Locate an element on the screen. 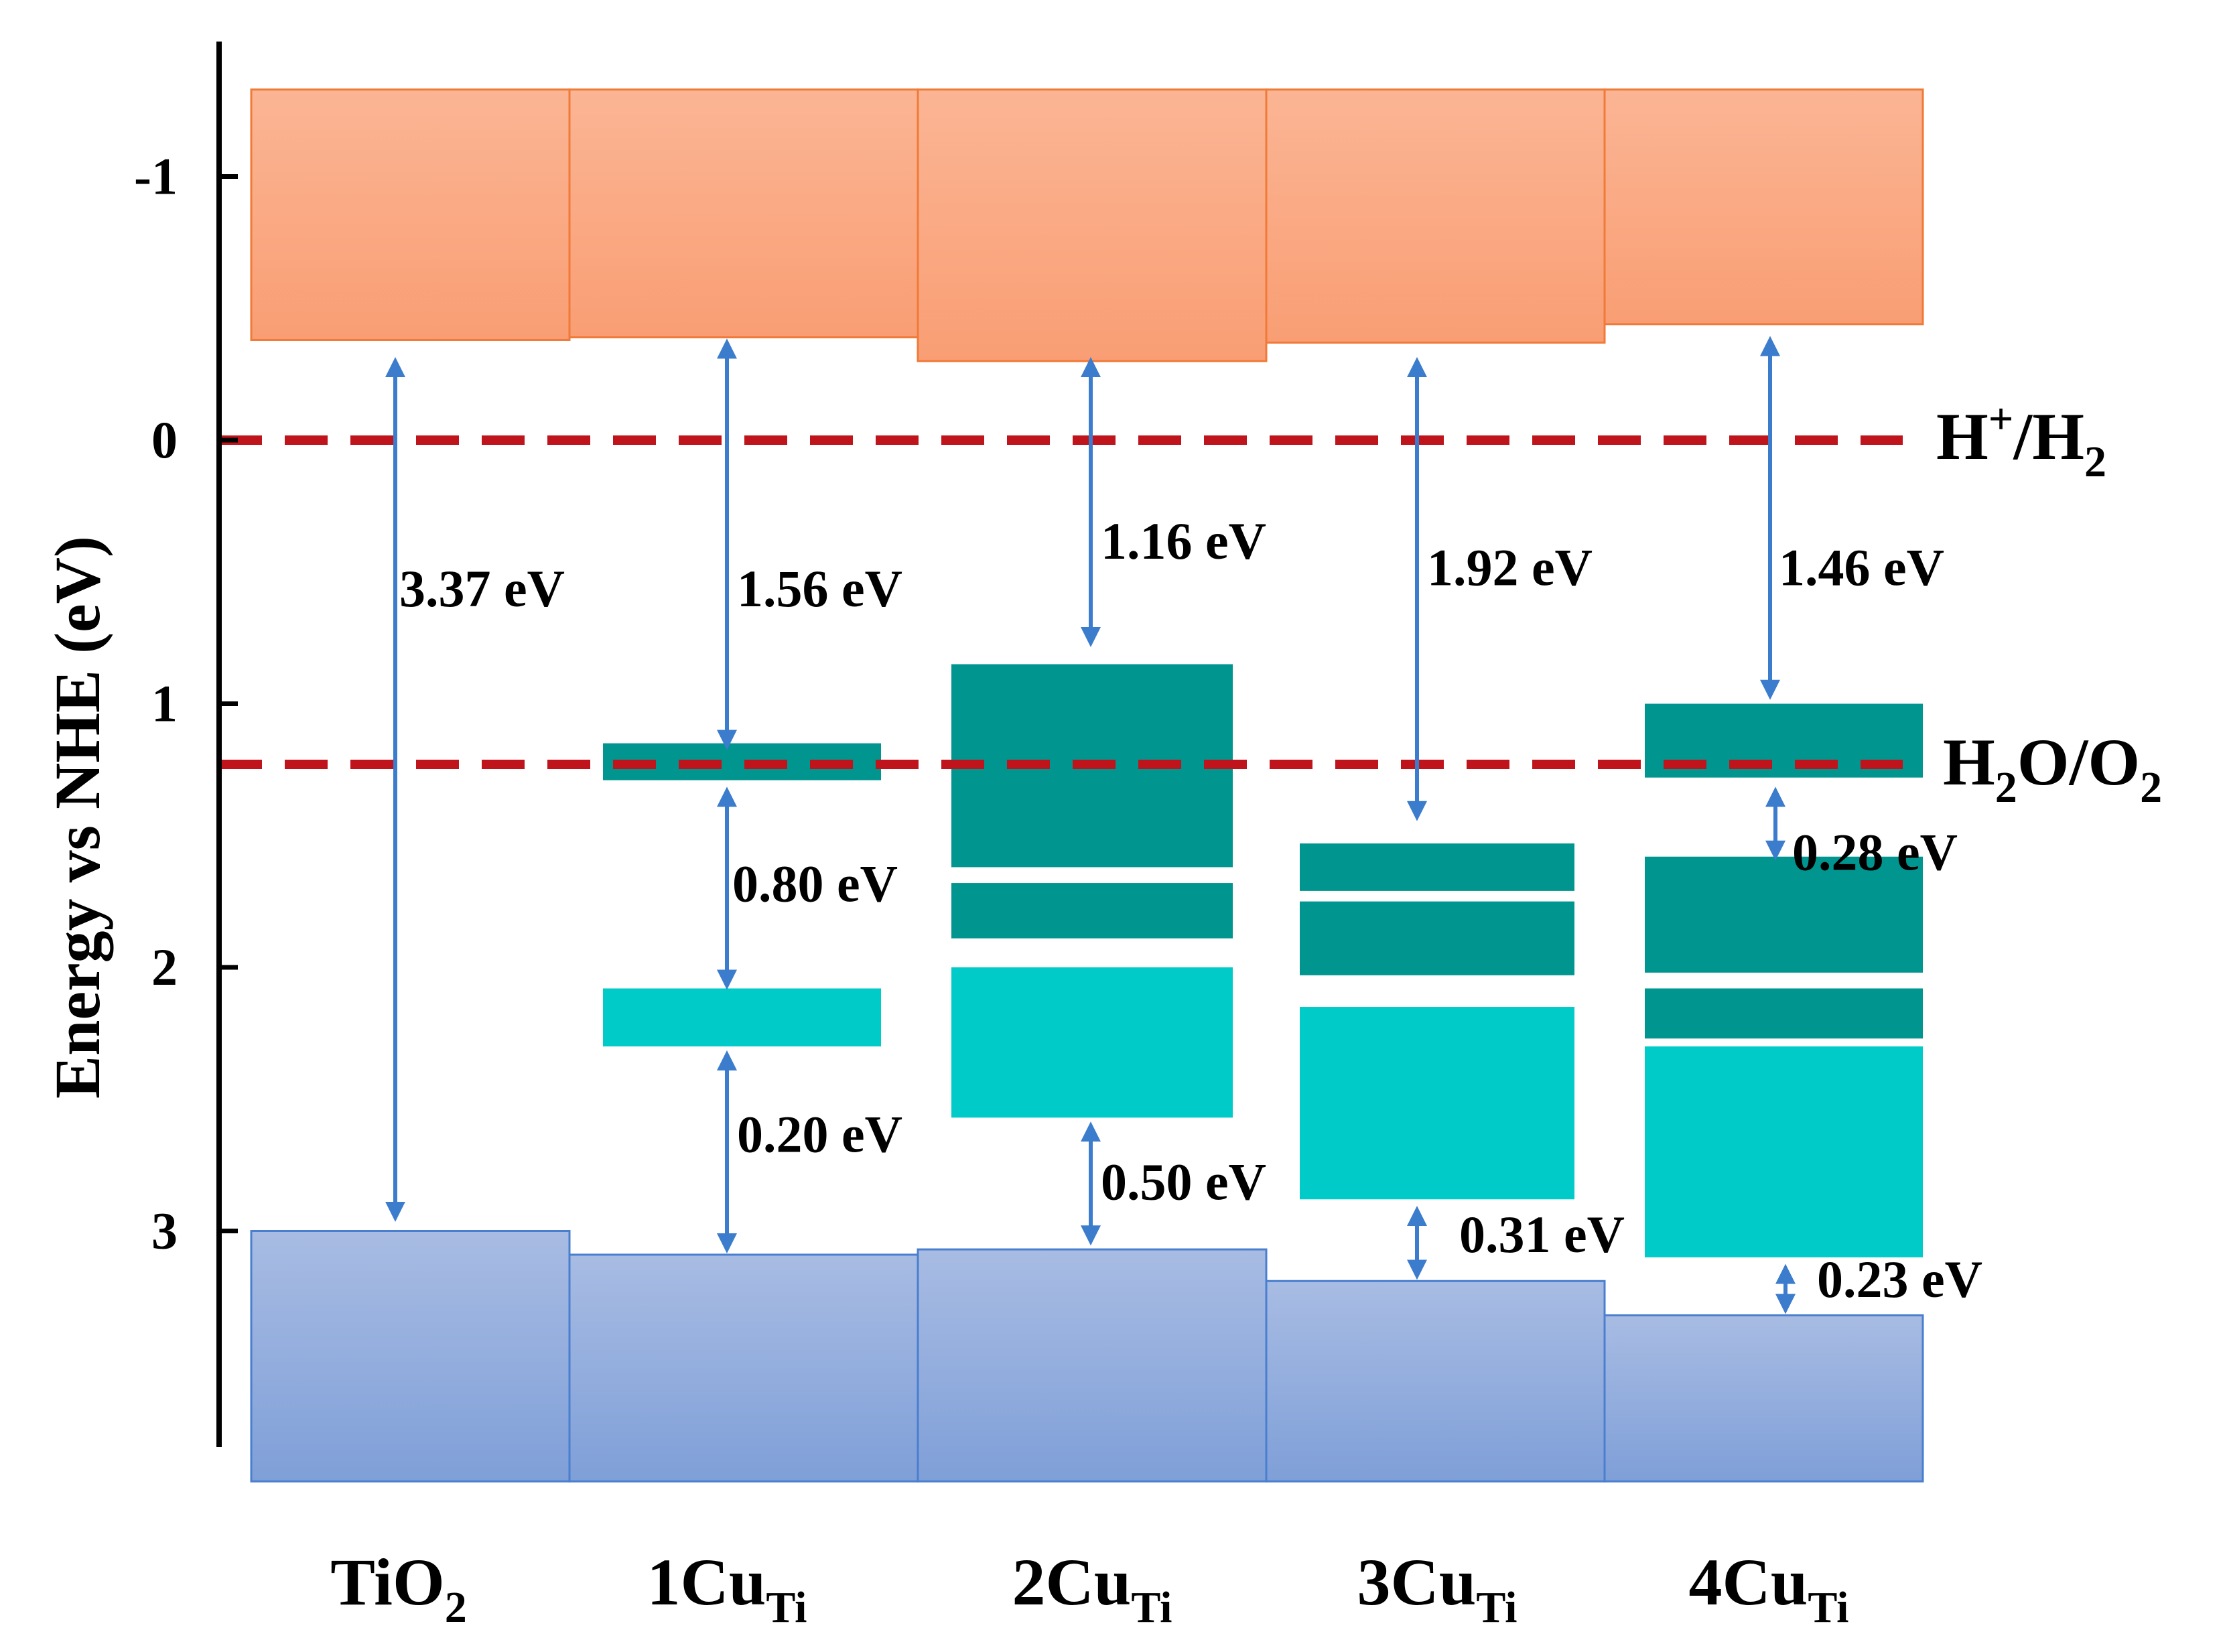 The width and height of the screenshot is (2225, 1652). category-label-TiO2: TiO2 is located at coordinates (398, 1588).